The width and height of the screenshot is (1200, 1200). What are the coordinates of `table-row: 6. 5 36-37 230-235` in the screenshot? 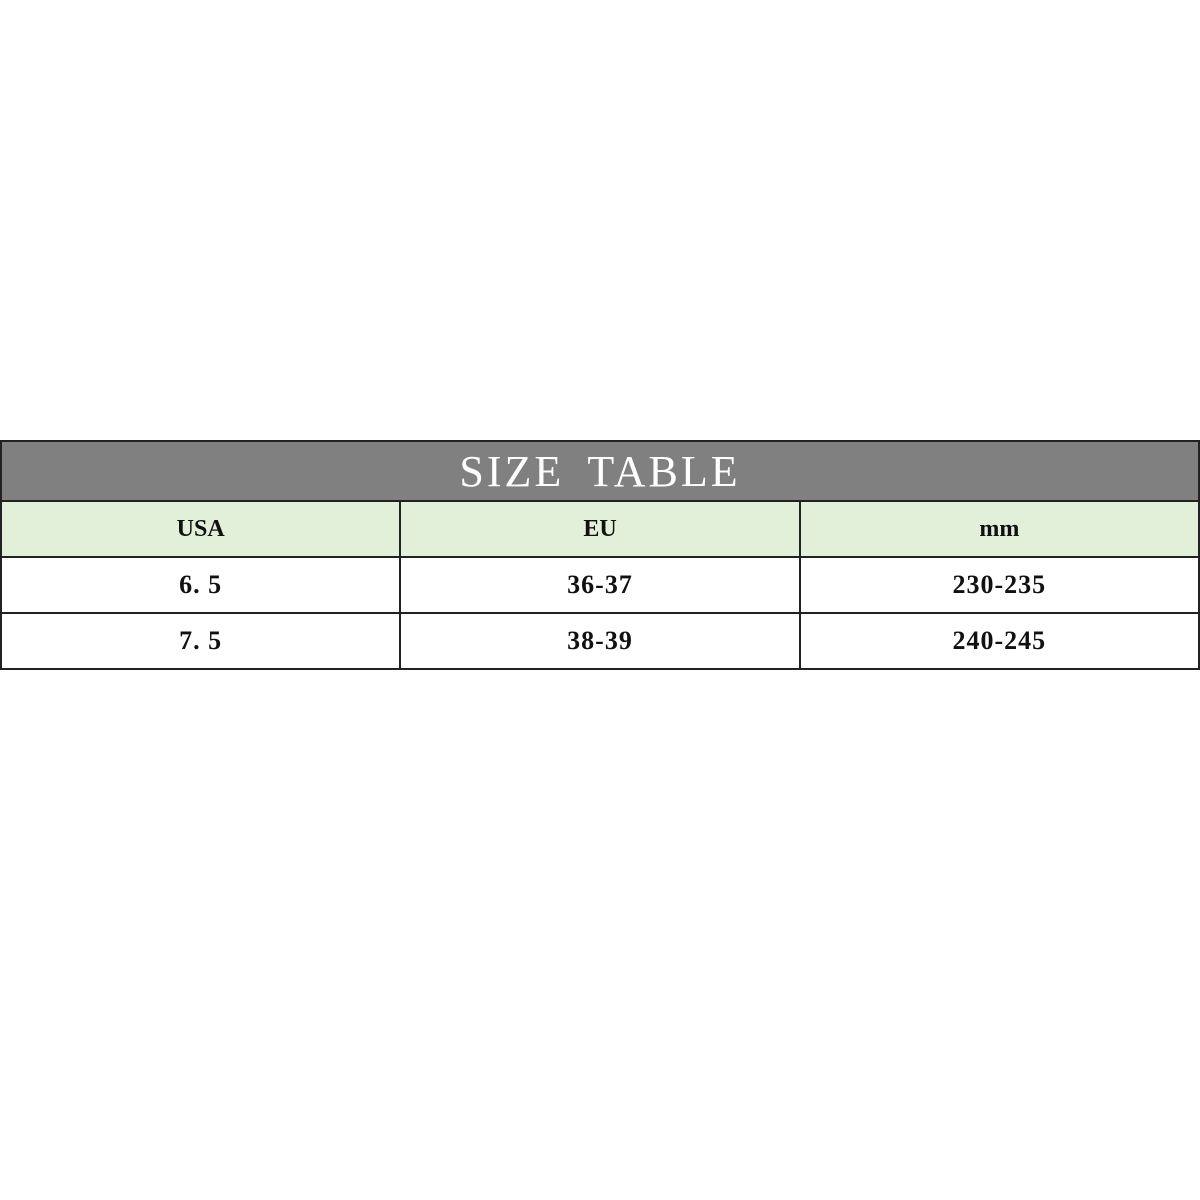 It's located at (600, 585).